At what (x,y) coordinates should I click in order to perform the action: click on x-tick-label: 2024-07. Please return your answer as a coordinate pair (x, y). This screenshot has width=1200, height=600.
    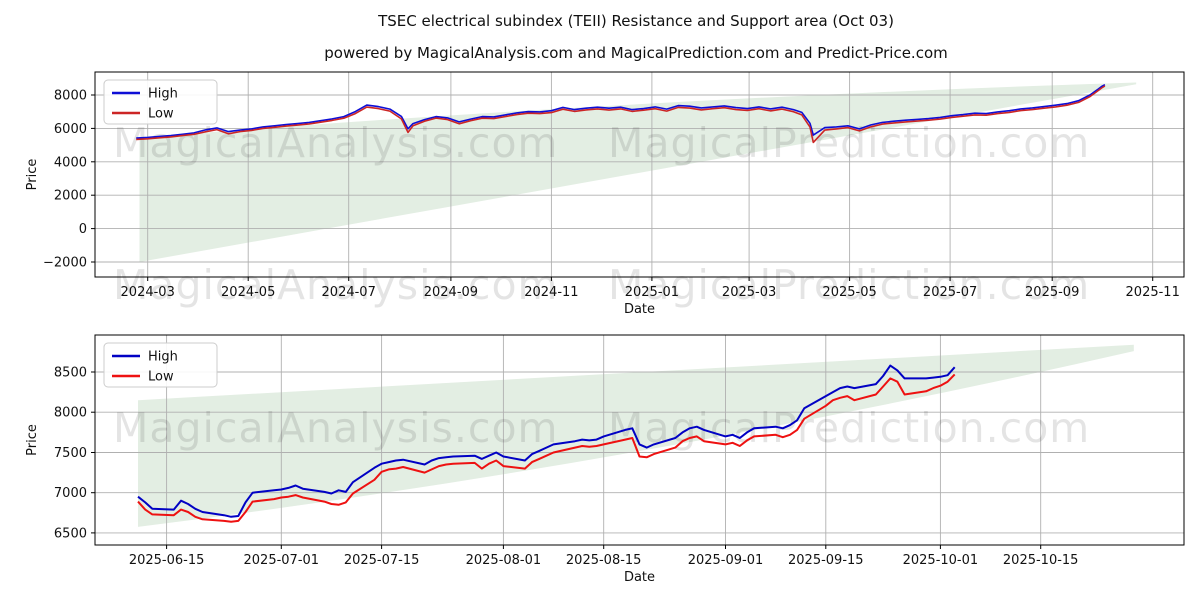
    Looking at the image, I should click on (349, 292).